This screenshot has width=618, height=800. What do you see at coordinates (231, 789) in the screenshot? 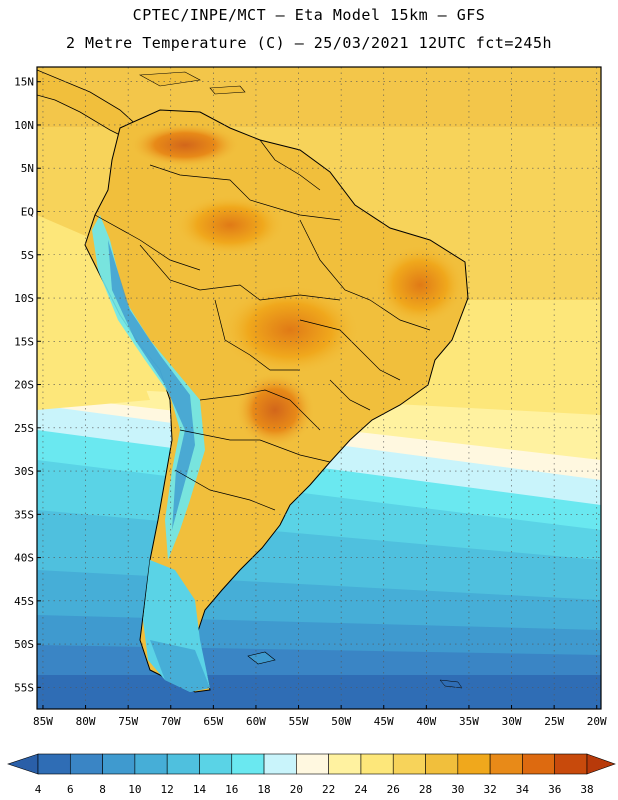
I see `colorbar-label: 16` at bounding box center [231, 789].